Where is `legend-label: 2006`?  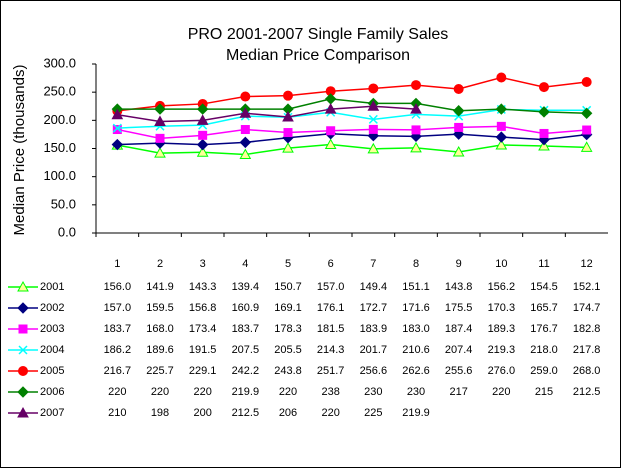 legend-label: 2006 is located at coordinates (52, 392).